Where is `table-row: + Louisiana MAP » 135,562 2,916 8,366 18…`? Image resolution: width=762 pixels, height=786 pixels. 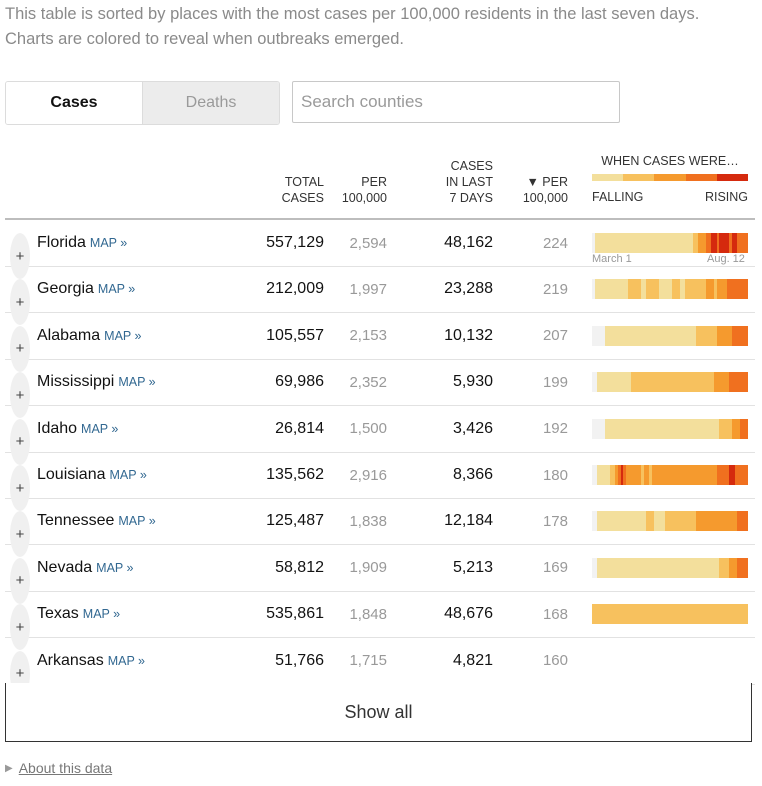
table-row: + Louisiana MAP » 135,562 2,916 8,366 18… is located at coordinates (380, 481).